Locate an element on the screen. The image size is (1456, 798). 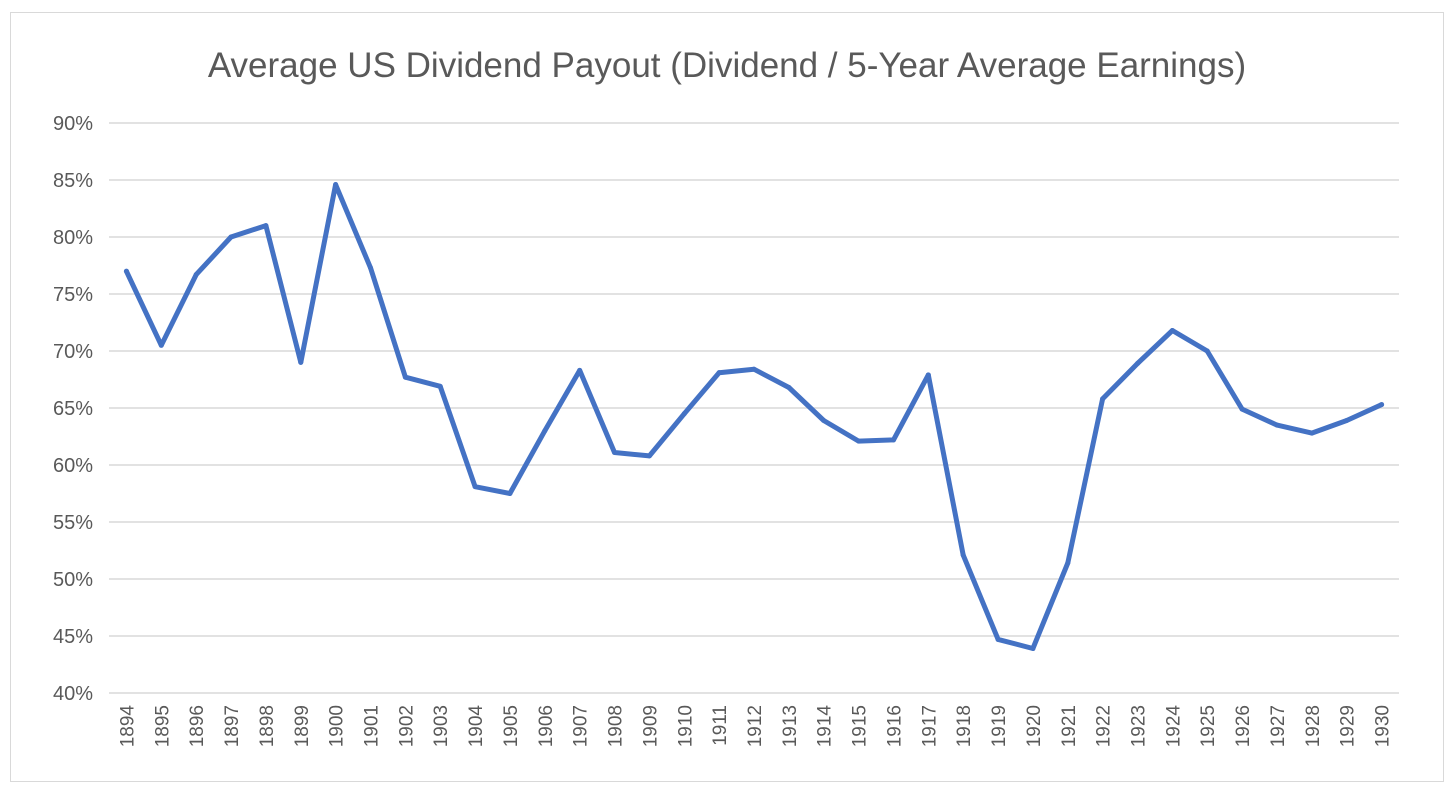
y-tick-label: 55% is located at coordinates (73, 523).